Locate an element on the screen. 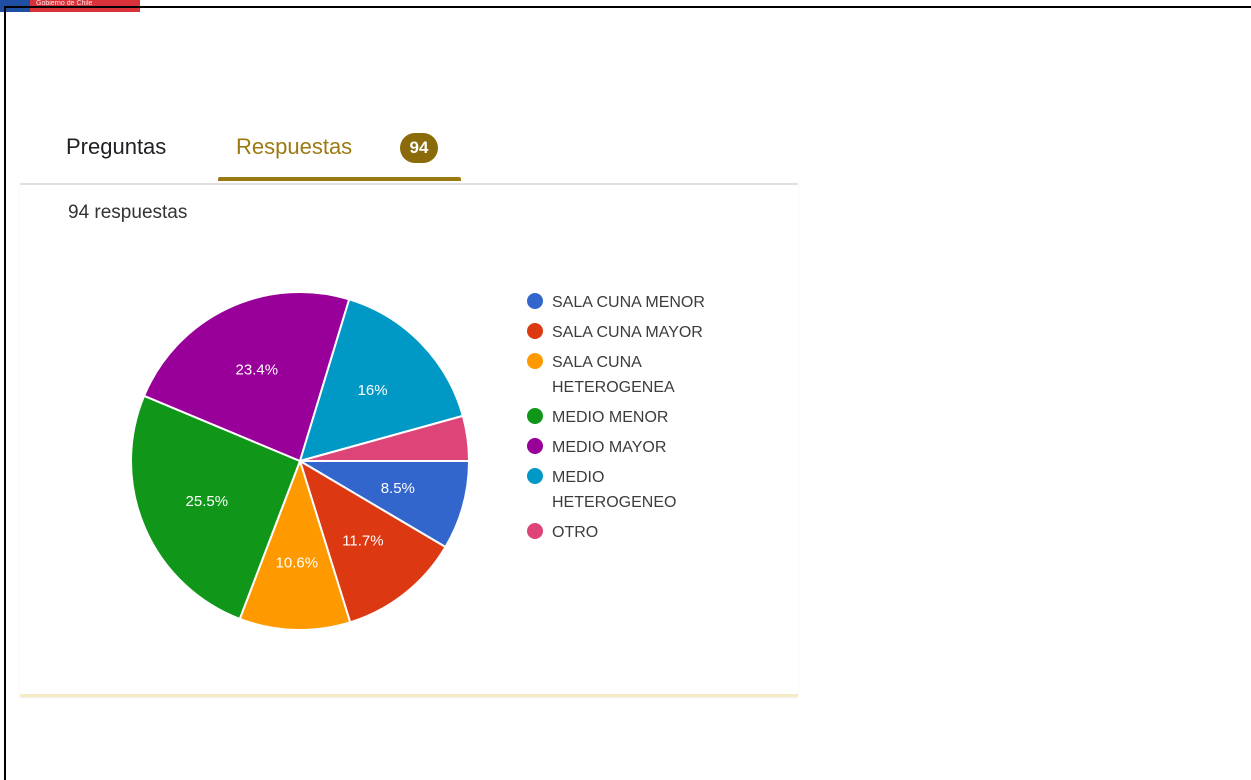 The width and height of the screenshot is (1251, 780). legend-item-otro: OTRO is located at coordinates (562, 532).